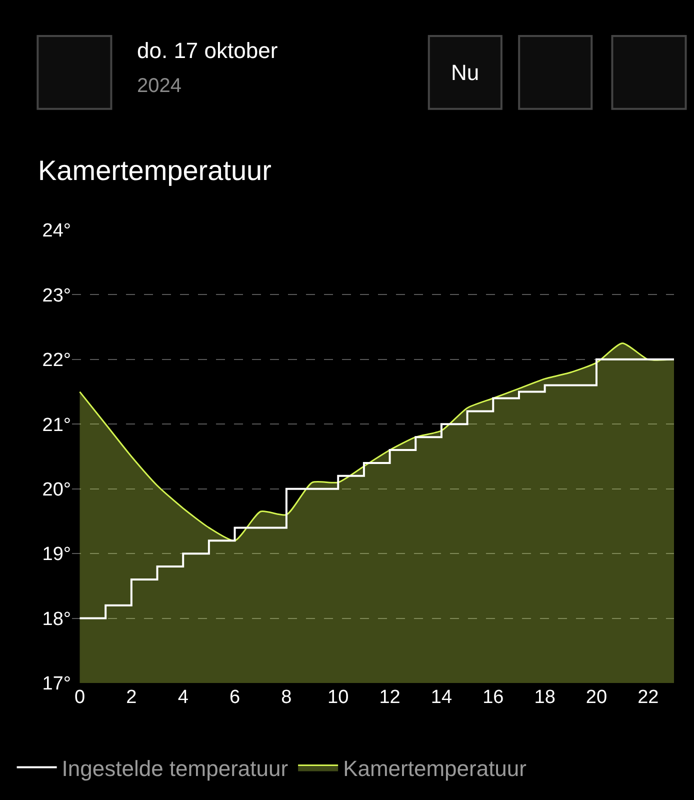  What do you see at coordinates (597, 697) in the screenshot?
I see `x-tick-label: 20` at bounding box center [597, 697].